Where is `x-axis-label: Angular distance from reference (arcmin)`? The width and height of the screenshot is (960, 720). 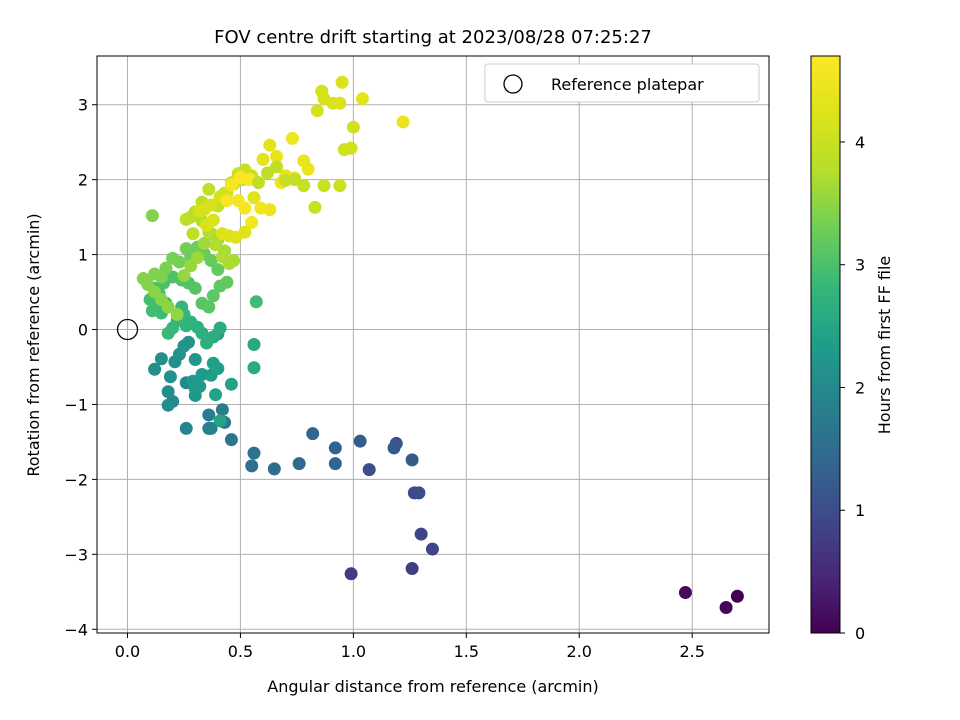
x-axis-label: Angular distance from reference (arcmin) is located at coordinates (432, 686).